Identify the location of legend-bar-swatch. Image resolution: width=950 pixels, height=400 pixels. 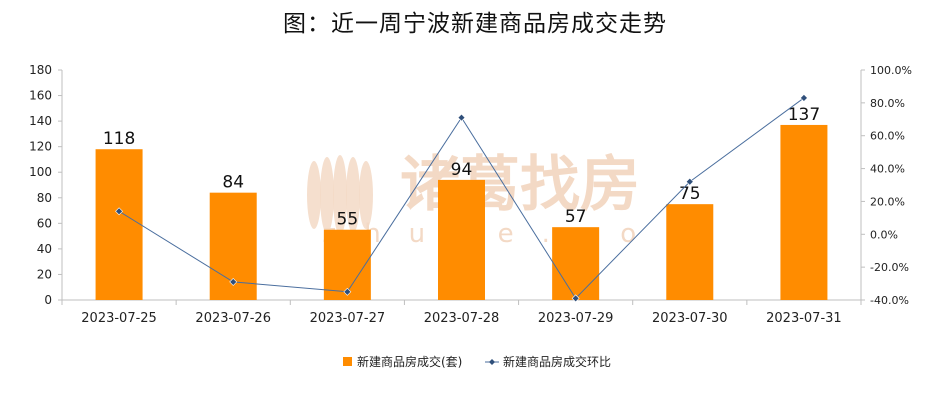
(347, 361).